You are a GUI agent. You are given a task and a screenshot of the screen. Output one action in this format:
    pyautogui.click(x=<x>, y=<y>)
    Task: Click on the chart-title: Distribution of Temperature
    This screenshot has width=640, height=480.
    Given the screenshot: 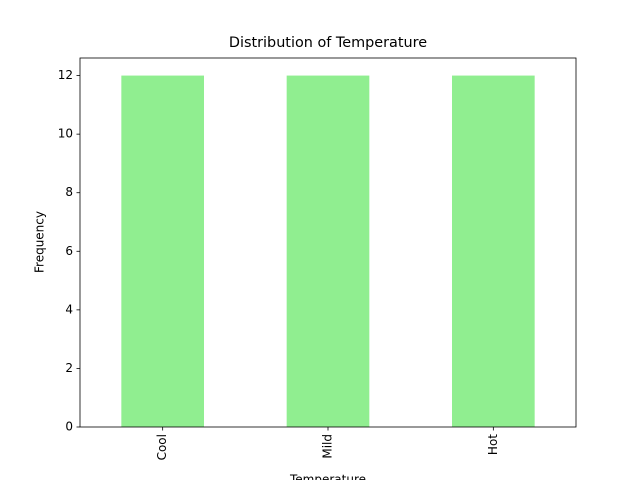 What is the action you would take?
    pyautogui.click(x=328, y=43)
    